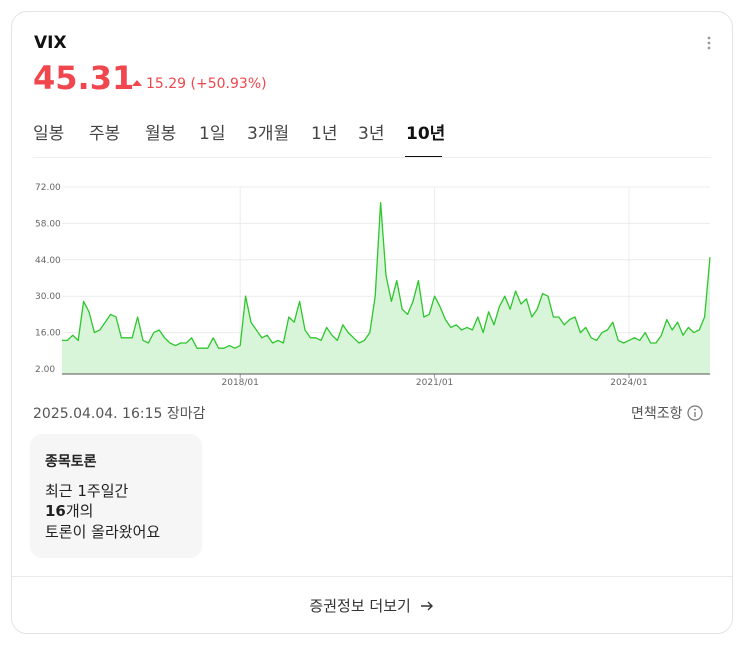 Image resolution: width=743 pixels, height=649 pixels. I want to click on y-tick-label: 58.00, so click(48, 224).